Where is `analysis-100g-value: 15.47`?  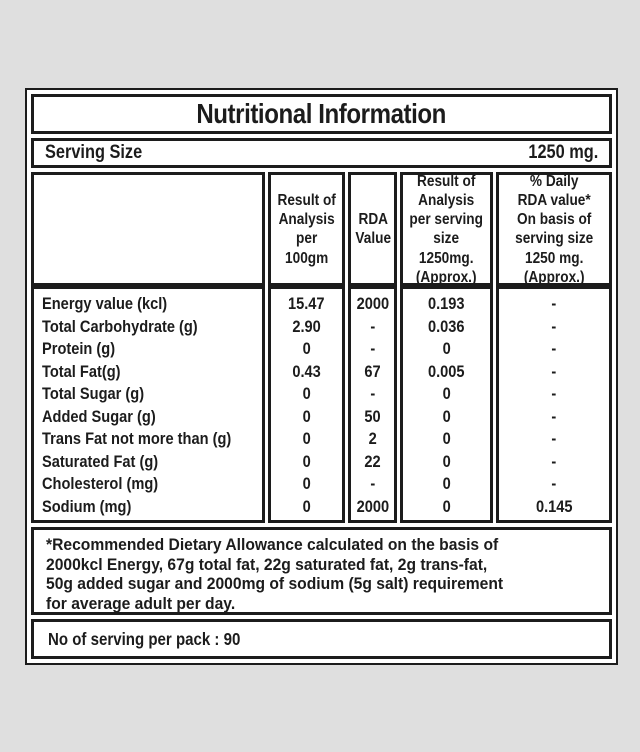
analysis-100g-value: 15.47 is located at coordinates (306, 304).